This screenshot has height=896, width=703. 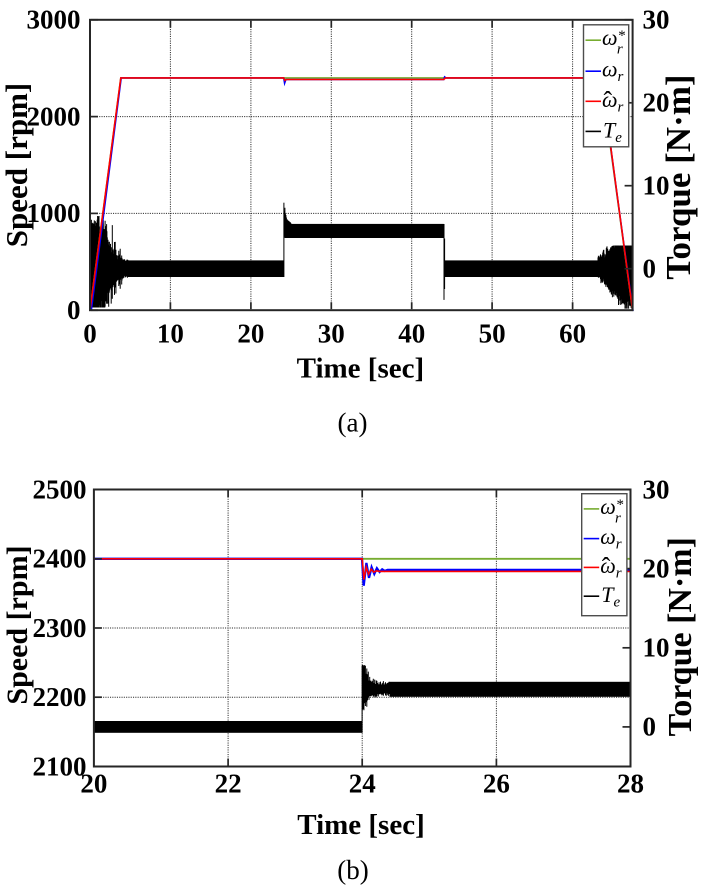 What do you see at coordinates (353, 423) in the screenshot?
I see `svg-text: (a)` at bounding box center [353, 423].